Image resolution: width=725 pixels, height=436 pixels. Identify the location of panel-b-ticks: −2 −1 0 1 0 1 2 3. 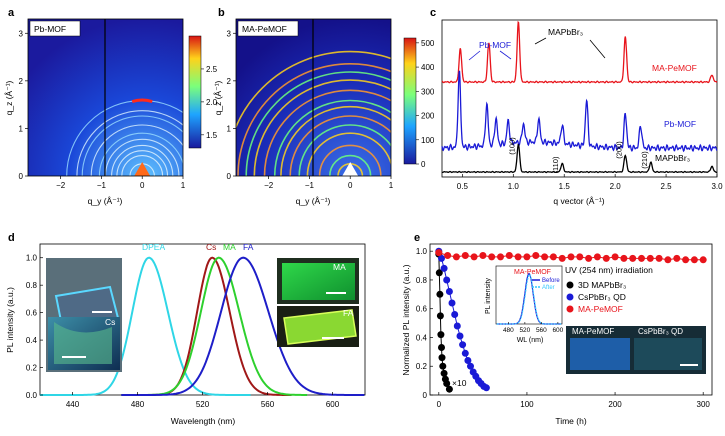
(310, 109).